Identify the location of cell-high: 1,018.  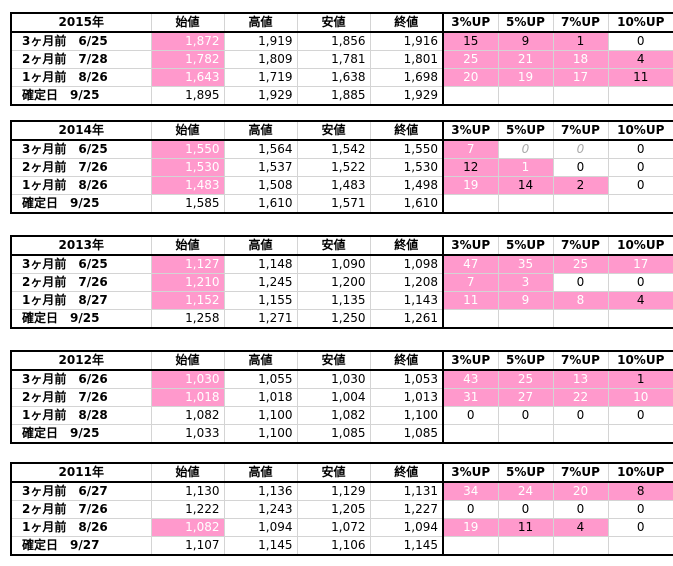
(261, 397).